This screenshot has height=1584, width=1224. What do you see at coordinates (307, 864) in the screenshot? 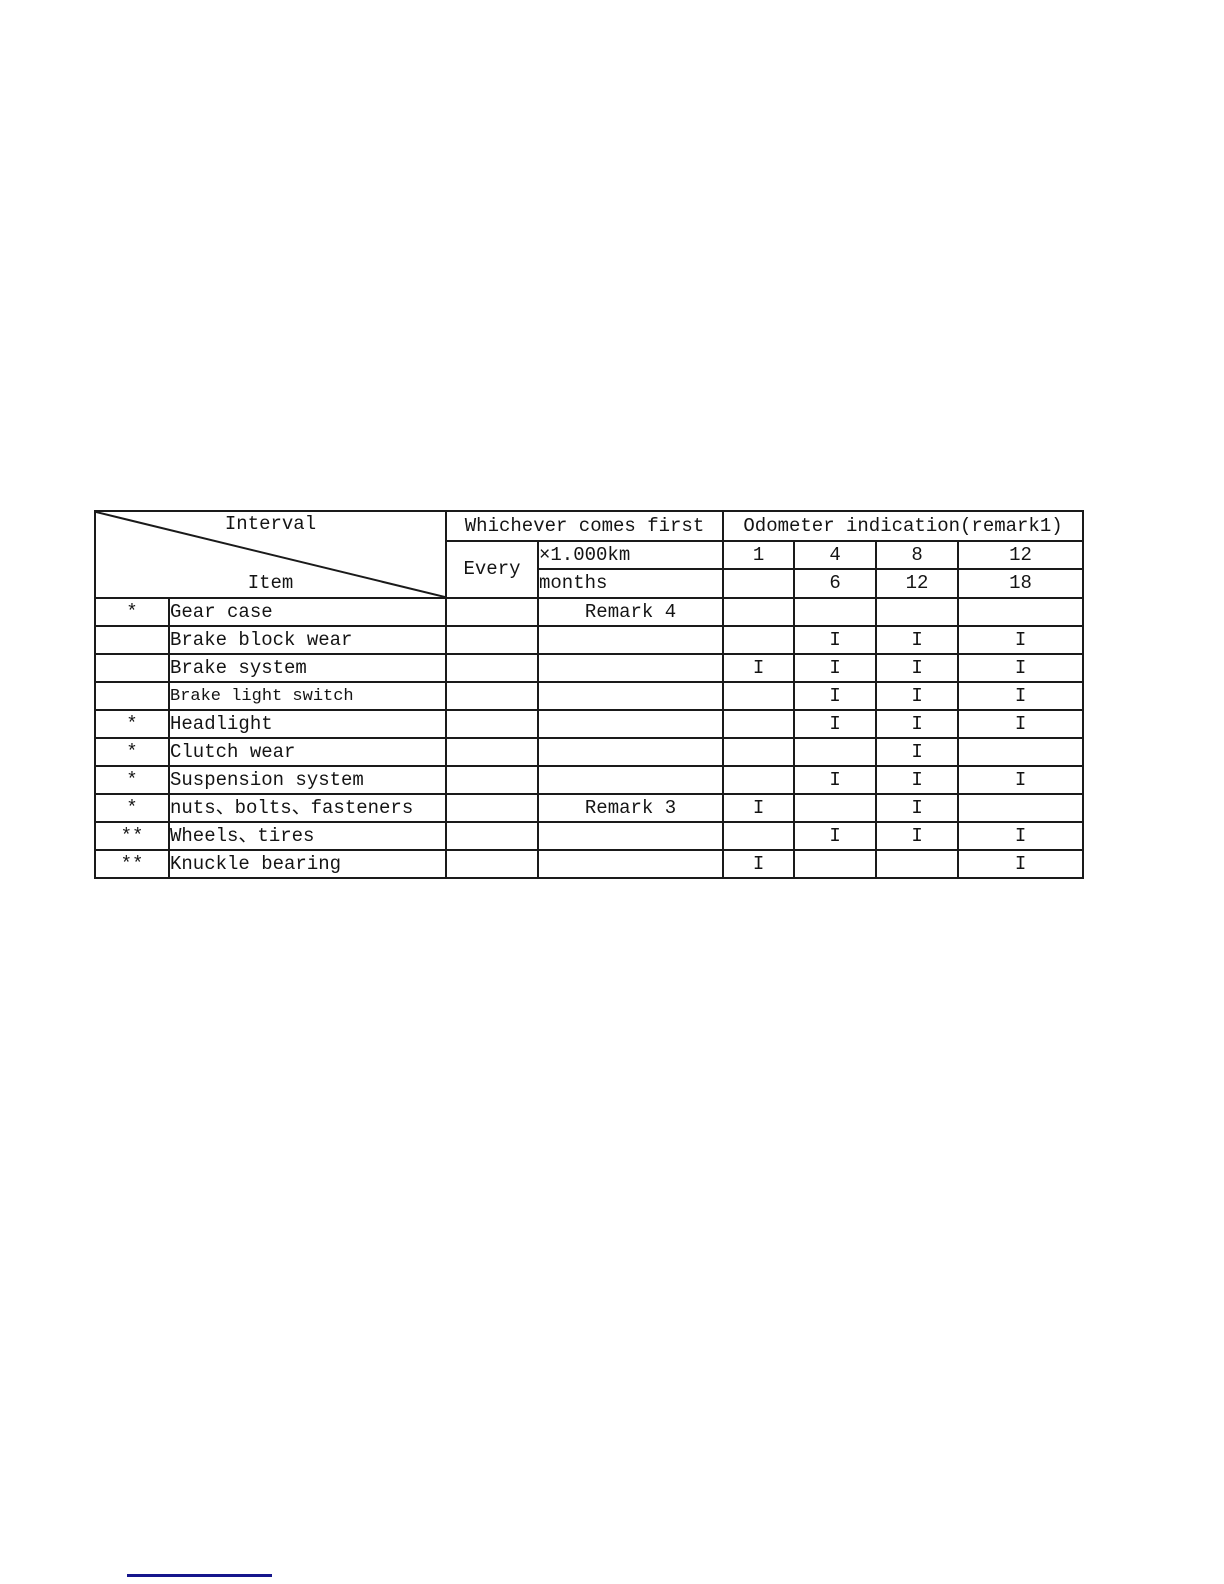
I see `row-item-label: Knuckle bearing` at bounding box center [307, 864].